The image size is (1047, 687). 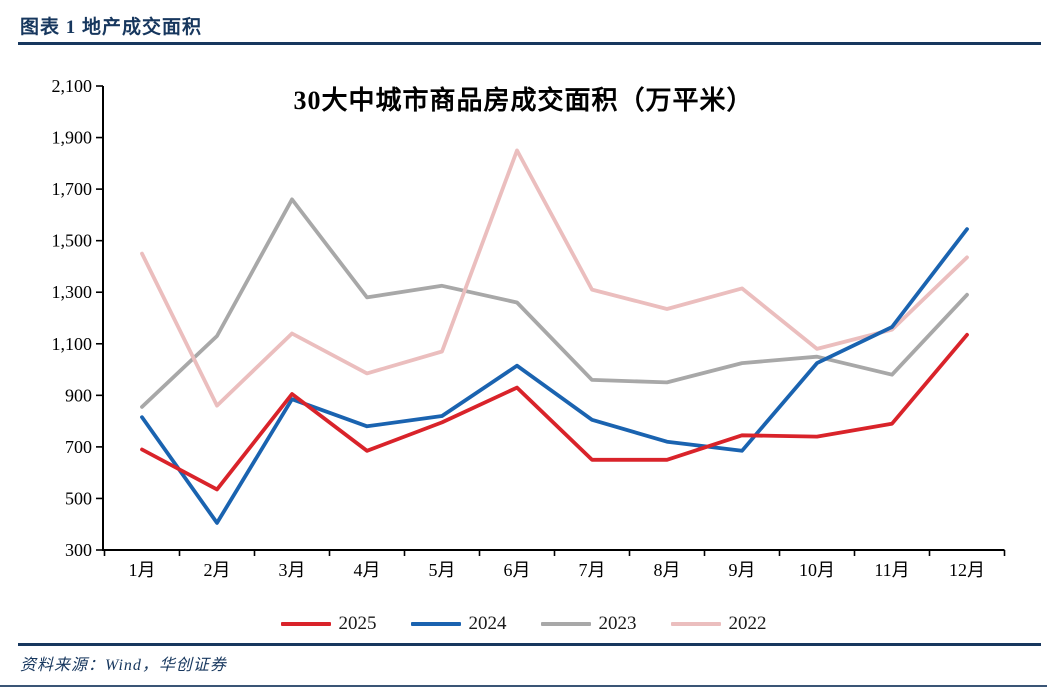 I want to click on legend-label: 2025, so click(x=357, y=623).